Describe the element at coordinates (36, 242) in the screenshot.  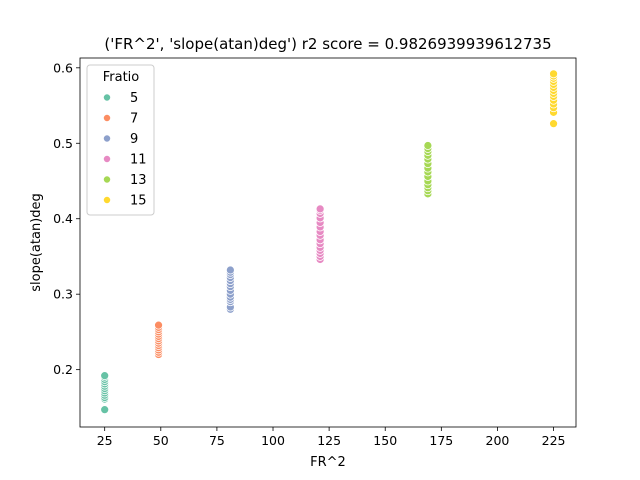
I see `y-axis-title: slope(atan)deg` at that location.